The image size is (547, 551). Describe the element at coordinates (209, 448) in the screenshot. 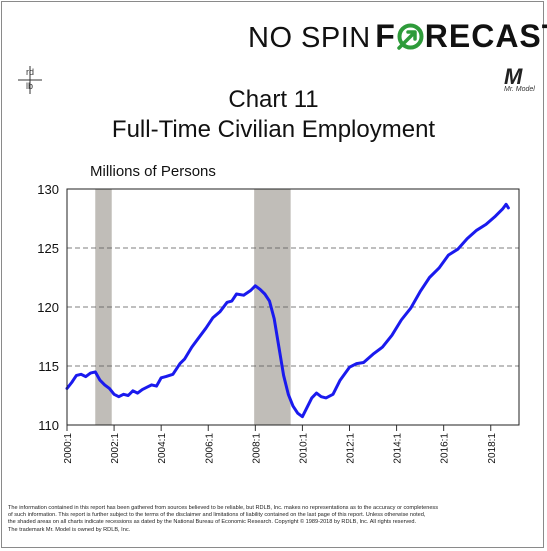

I see `x-tick-label: 2006:1` at that location.